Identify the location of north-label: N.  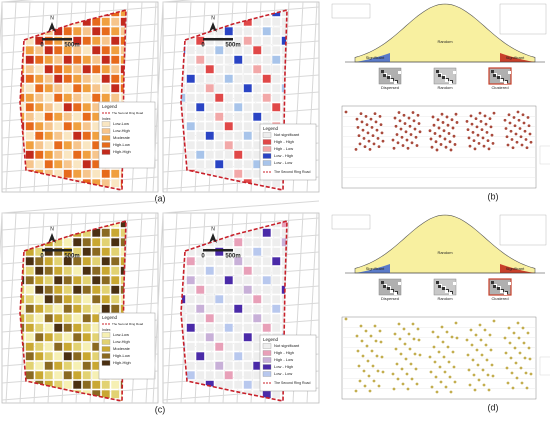
(52, 18).